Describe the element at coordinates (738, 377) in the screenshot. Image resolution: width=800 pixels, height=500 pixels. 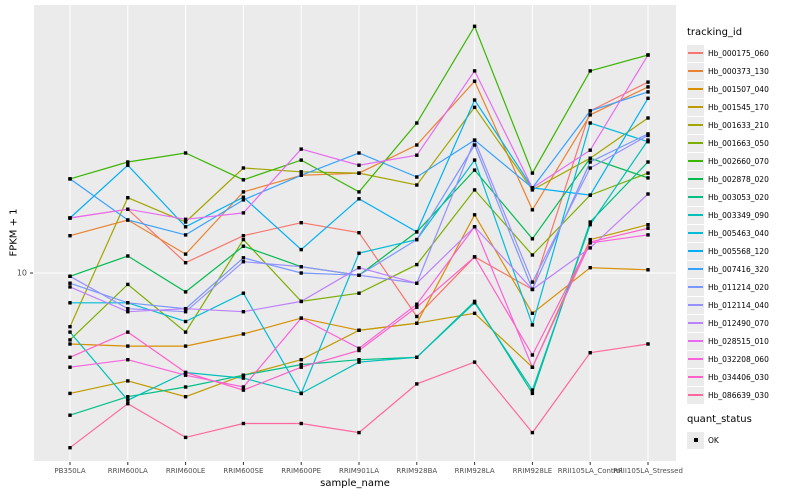
I see `legend-label: Hb_034406_030` at that location.